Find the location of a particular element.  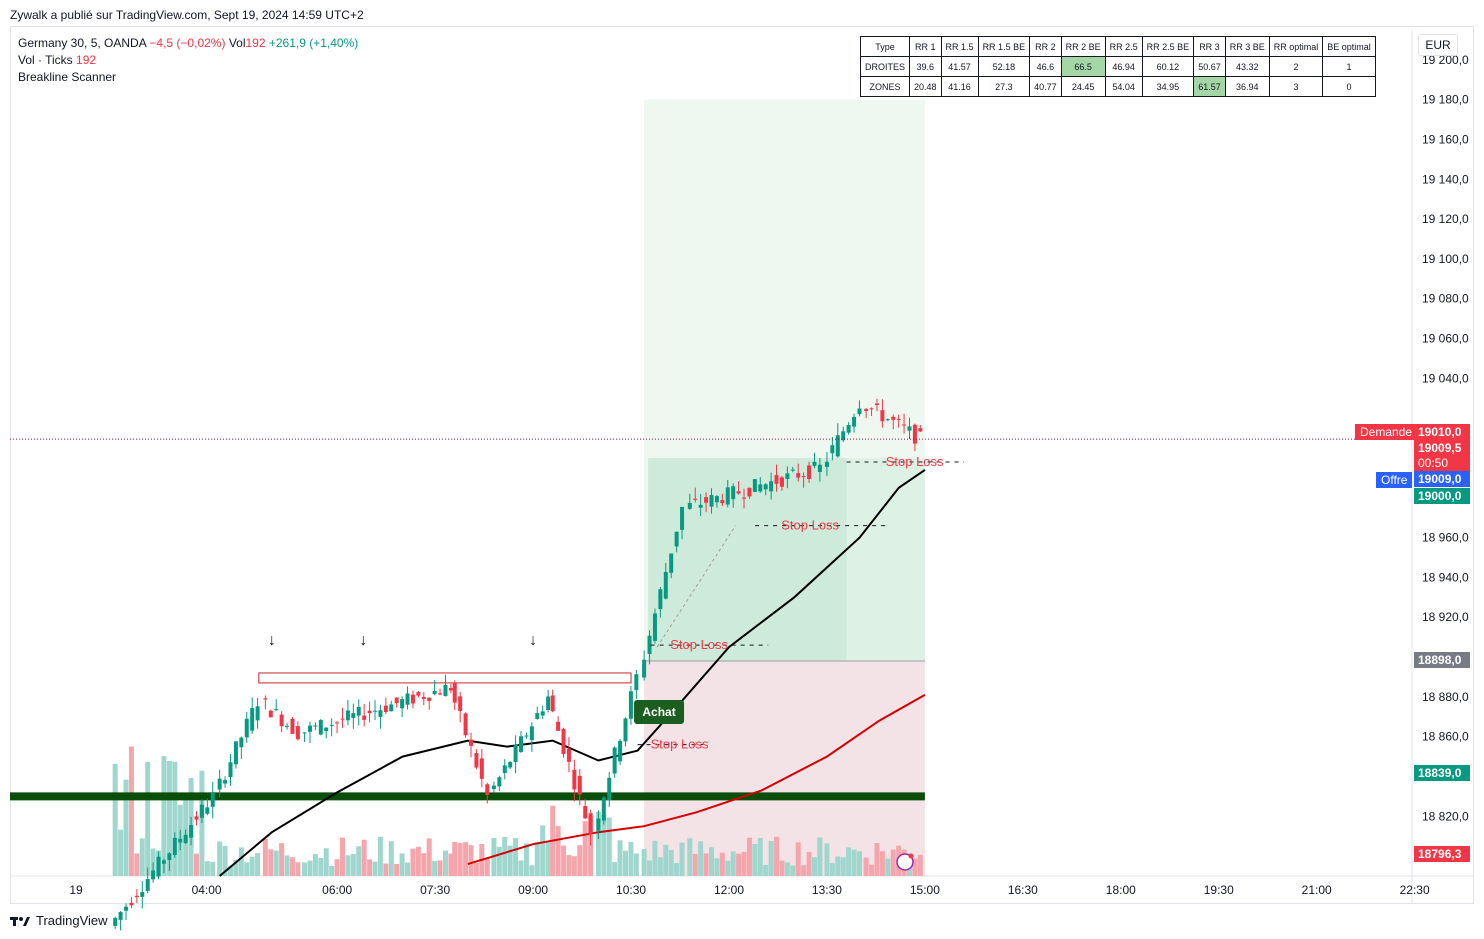

ma-price-badge: 18796,3 is located at coordinates (1442, 854).